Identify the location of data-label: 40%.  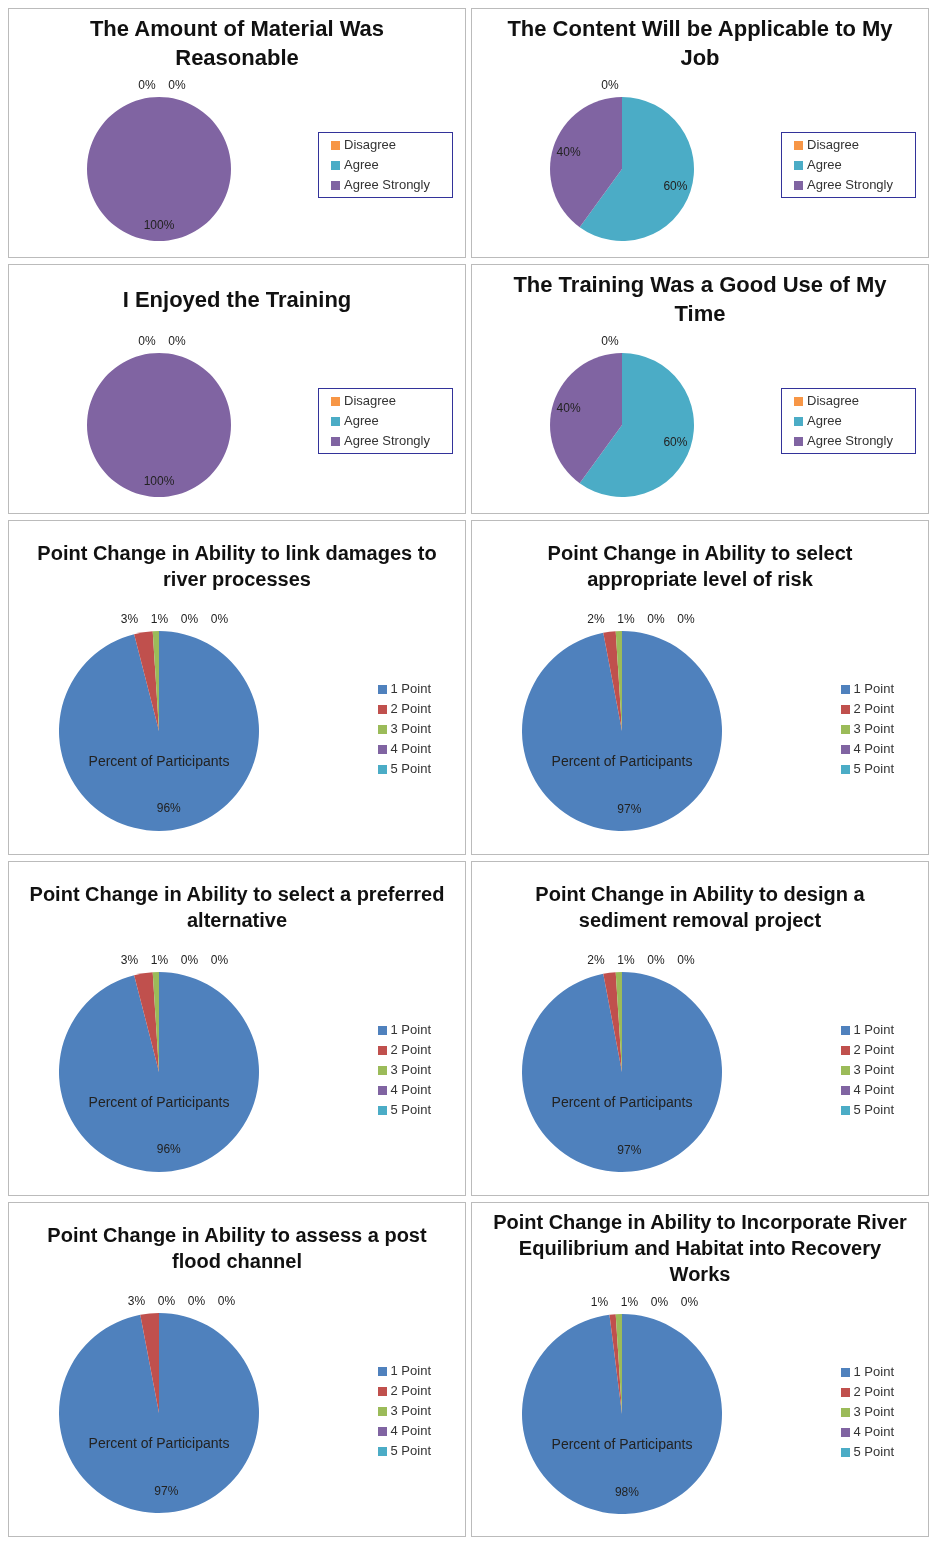
(568, 407).